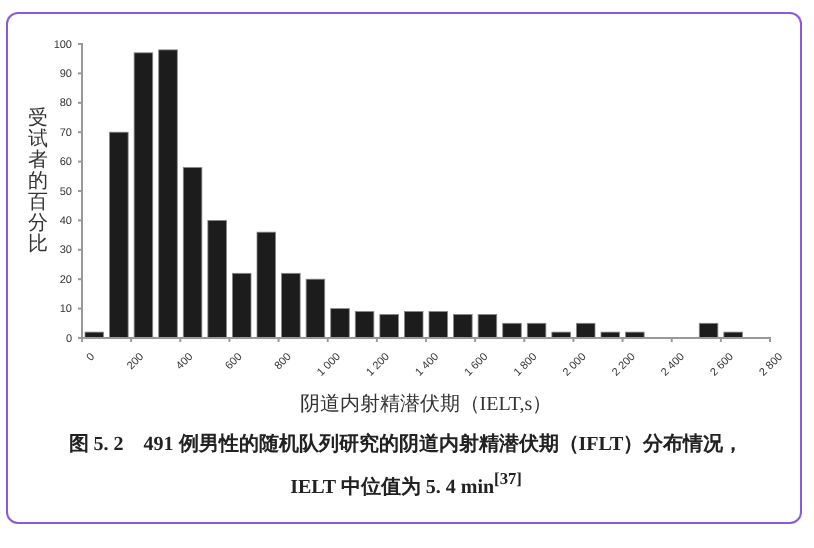  I want to click on text: 图 5. 2 491 例男性的随机队列研究的阴道内射精潜伏期（IFLT）分布情况，IELT 中位值为 5. 4 min$^{[37]}$, so click(406, 467).